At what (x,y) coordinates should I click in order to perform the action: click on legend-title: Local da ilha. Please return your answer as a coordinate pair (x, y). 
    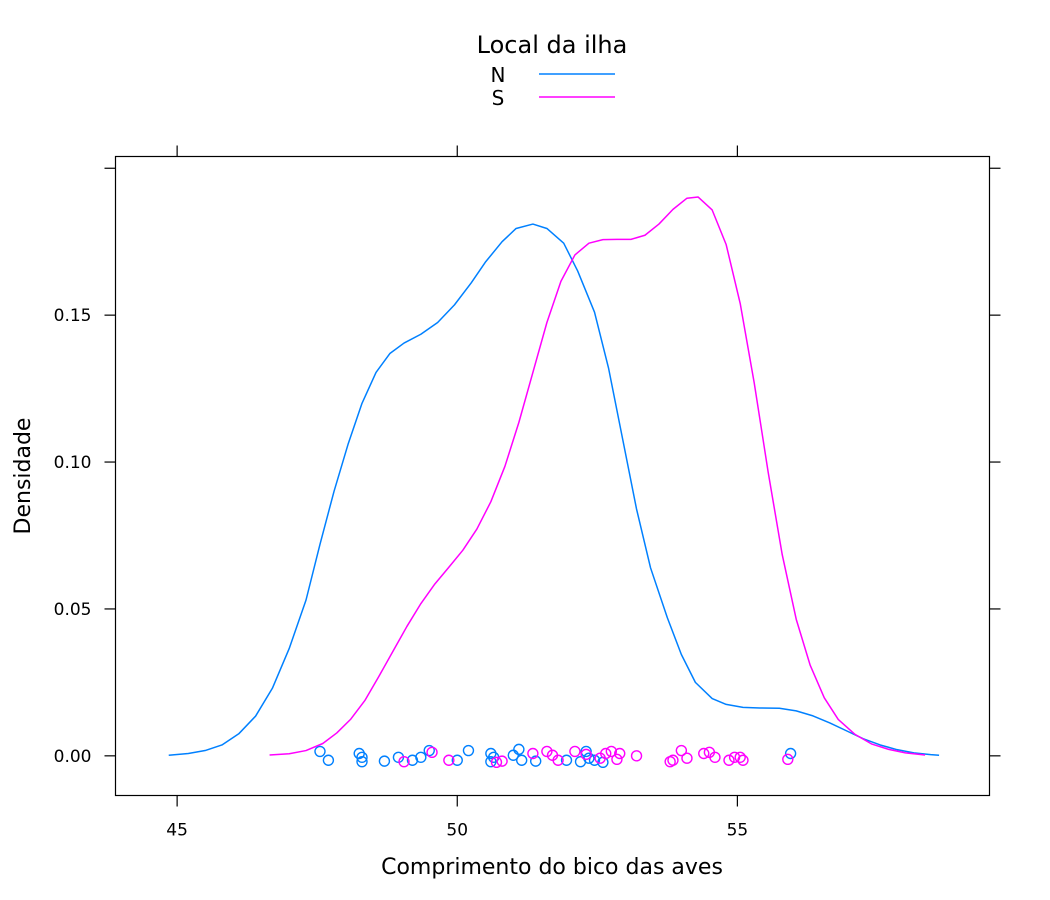
    Looking at the image, I should click on (552, 45).